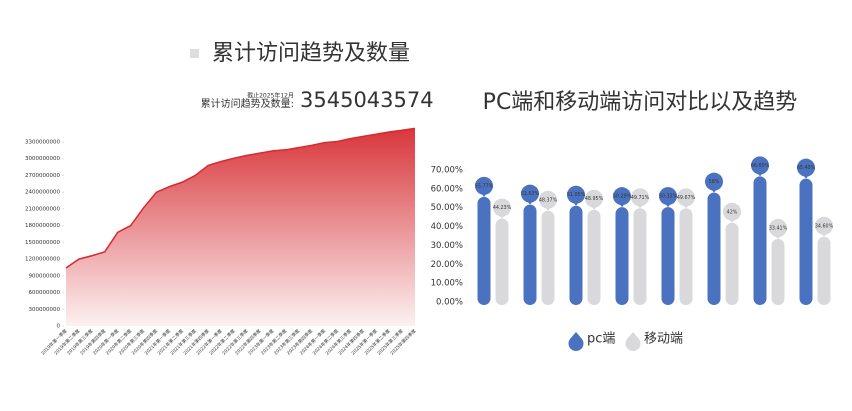 Image resolution: width=852 pixels, height=411 pixels. I want to click on y-tick-label: 40.00%, so click(447, 227).